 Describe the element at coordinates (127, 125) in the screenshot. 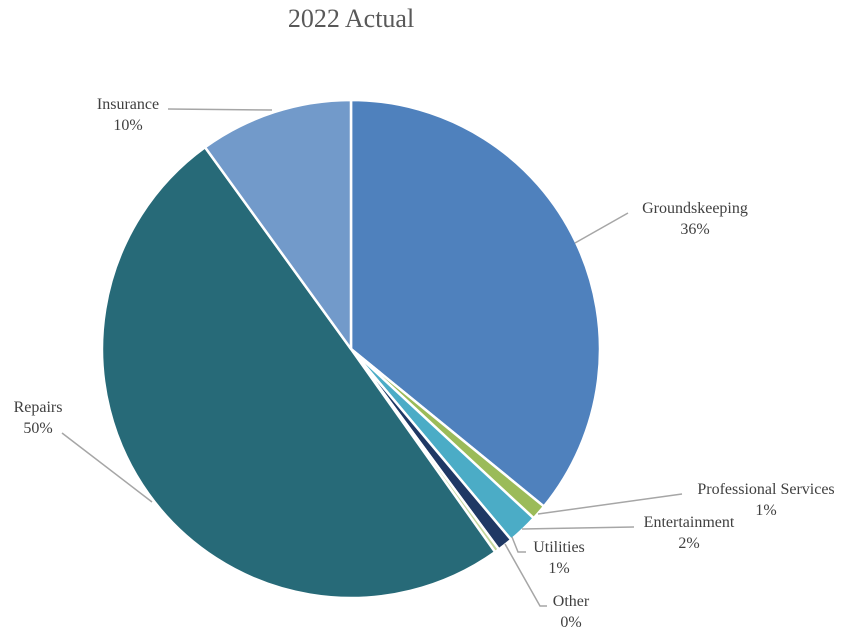

I see `data-label-value: 10%` at that location.